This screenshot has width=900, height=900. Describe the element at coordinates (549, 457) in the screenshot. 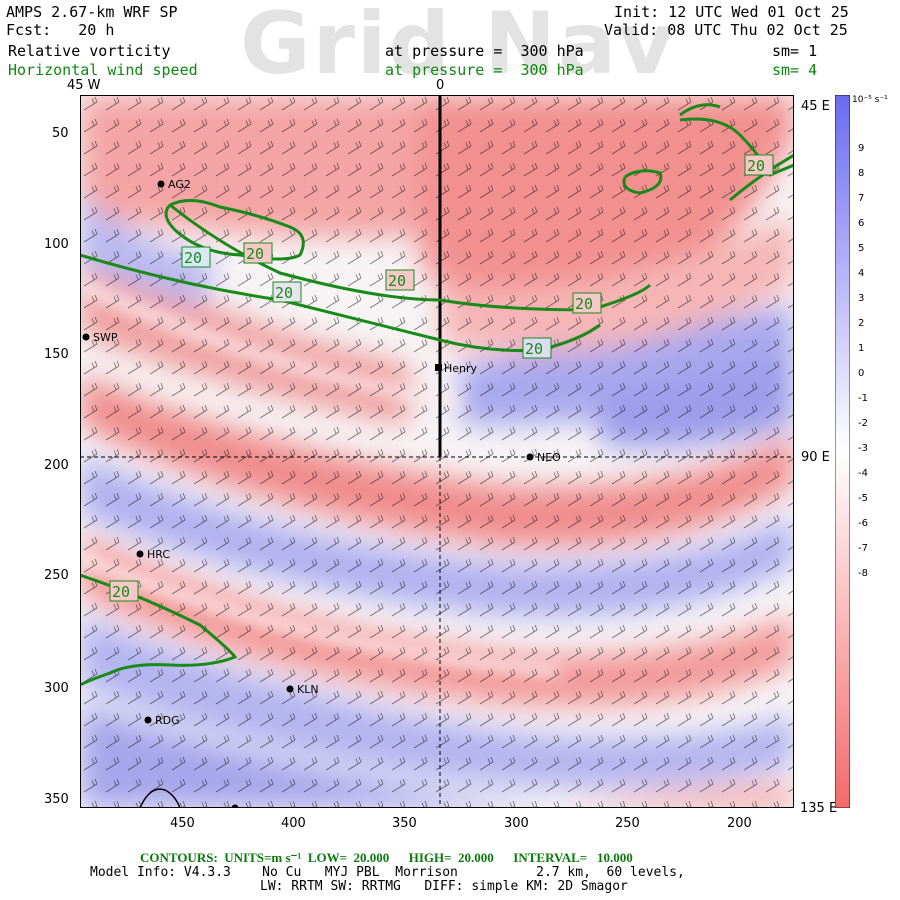

I see `station-label: NEO` at that location.